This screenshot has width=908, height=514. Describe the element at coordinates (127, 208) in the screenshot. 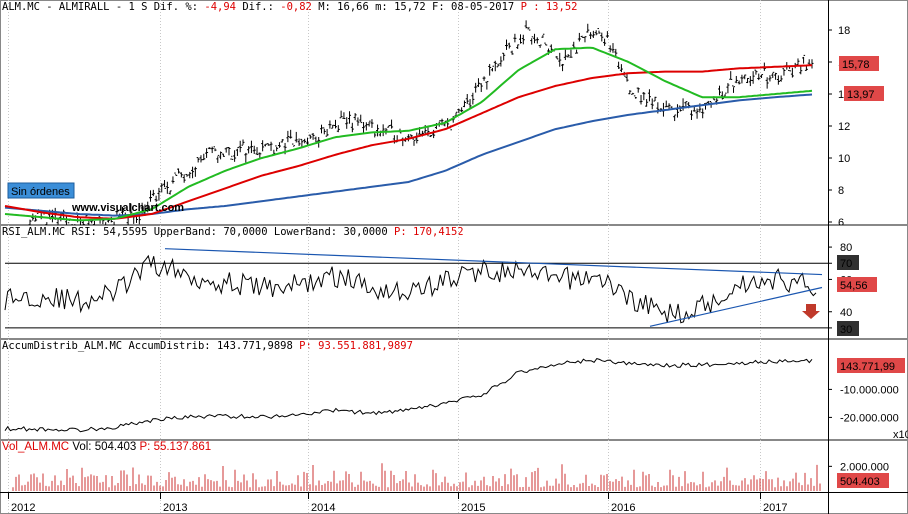

I see `watermark: www.visualchart.com` at that location.